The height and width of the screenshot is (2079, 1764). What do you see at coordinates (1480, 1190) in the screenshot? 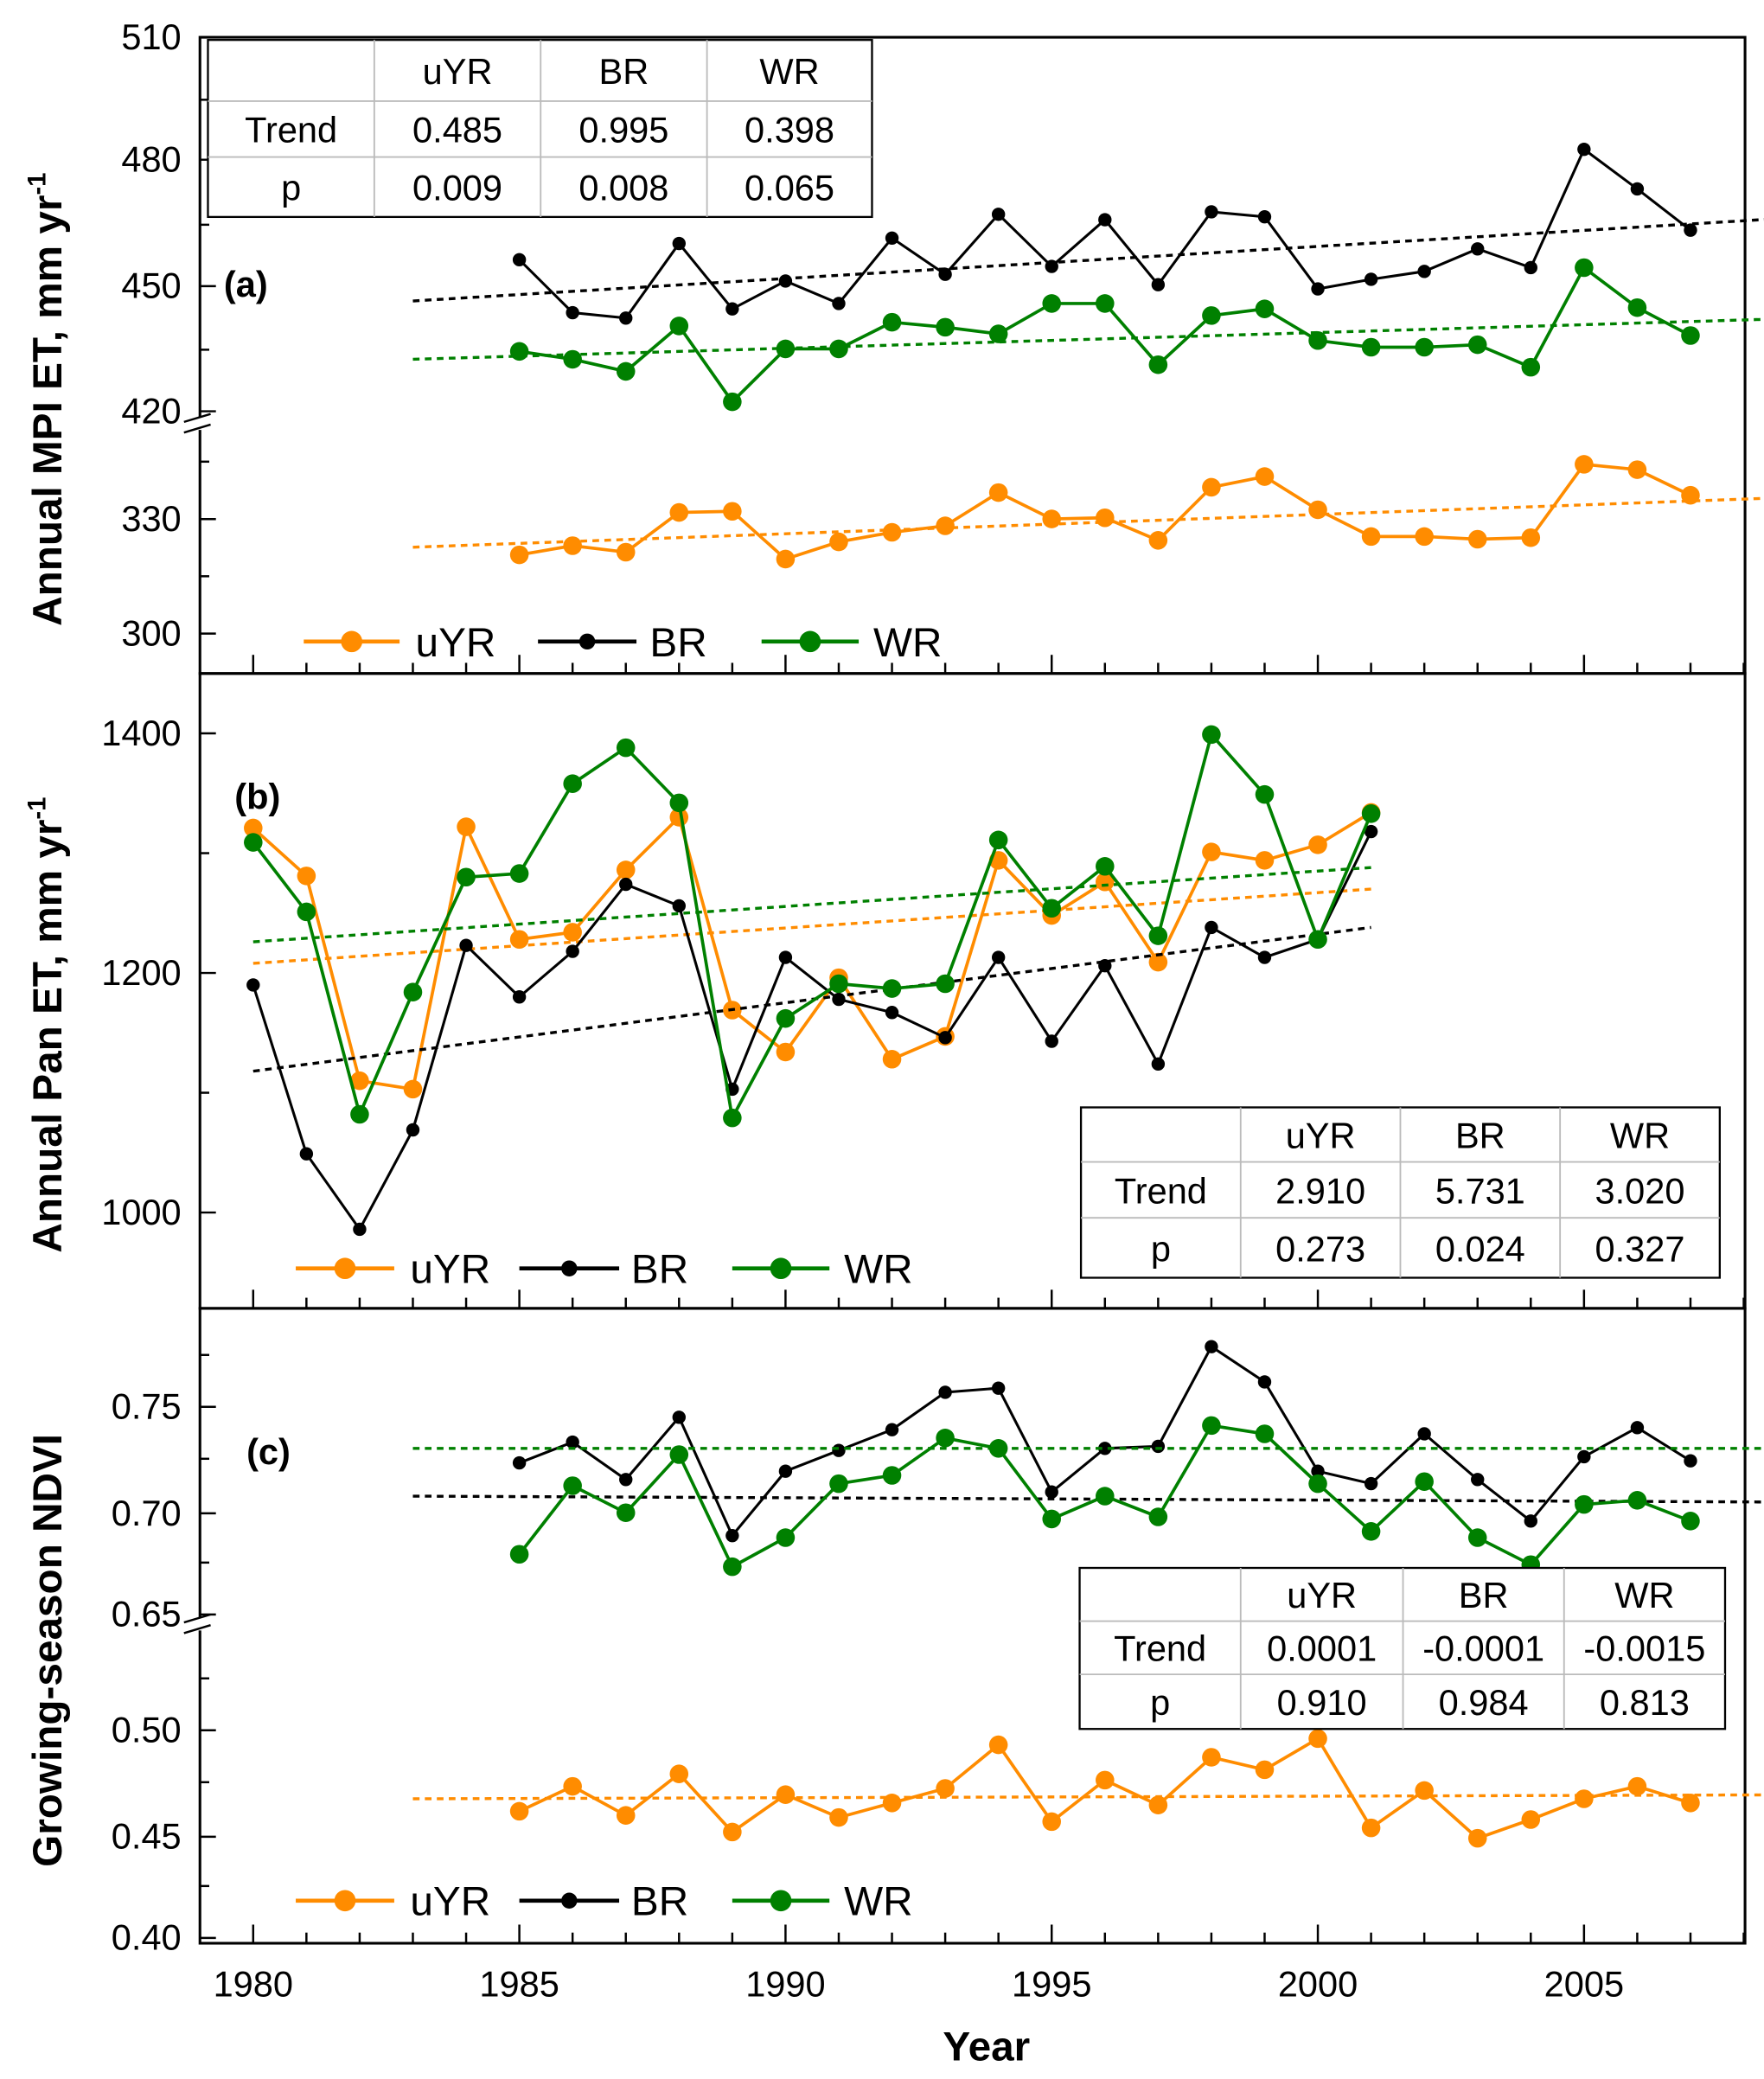
I see `table-cell: 5.731` at bounding box center [1480, 1190].